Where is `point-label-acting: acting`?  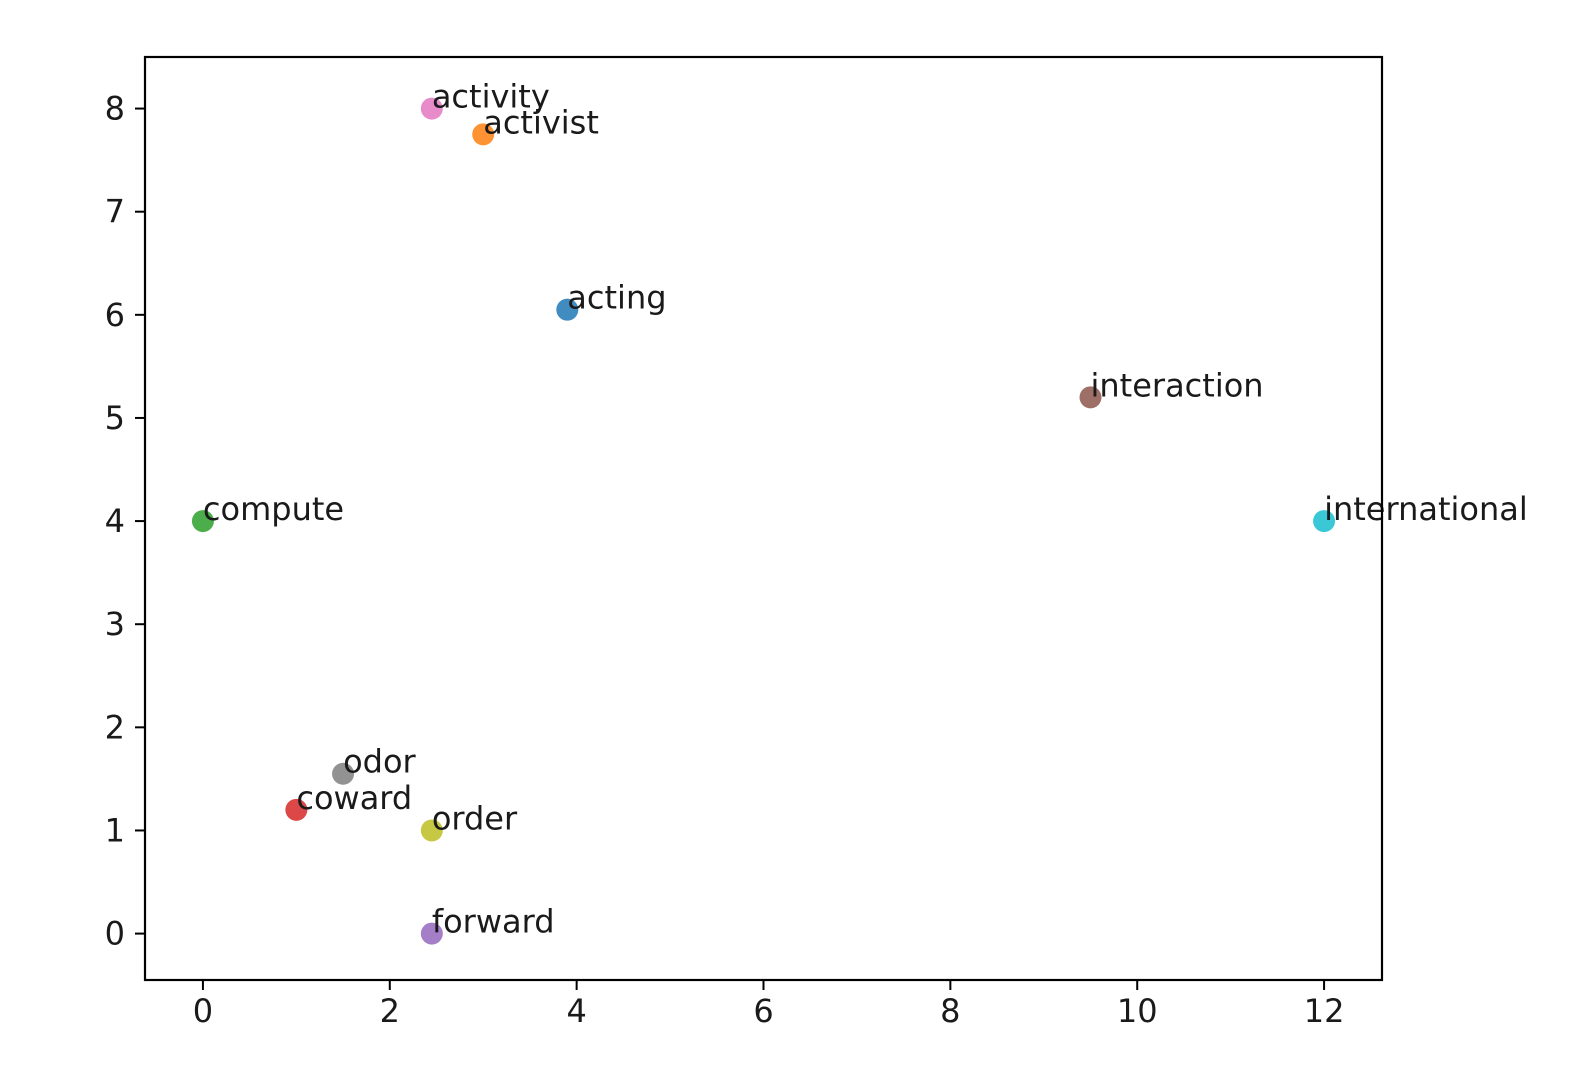
point-label-acting: acting is located at coordinates (616, 298).